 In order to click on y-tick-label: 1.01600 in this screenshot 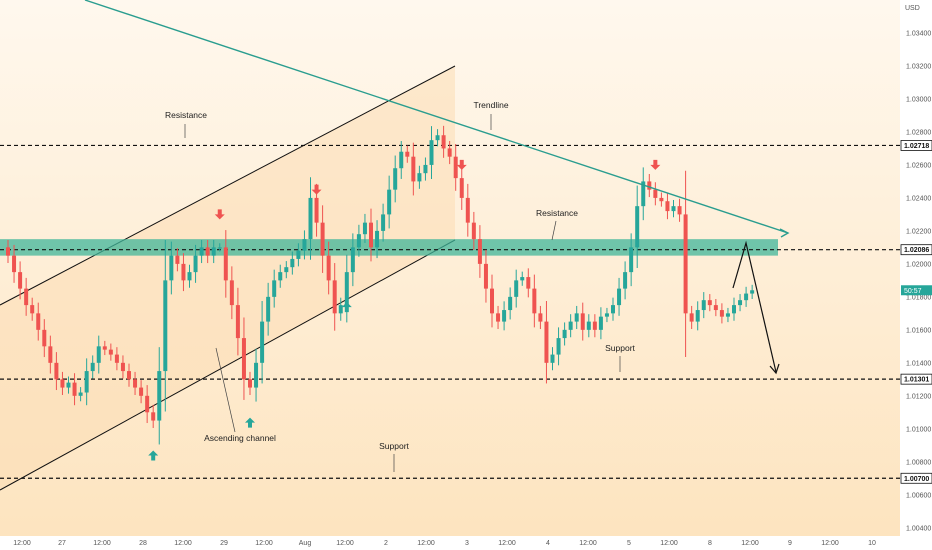, I will do `click(918, 330)`.